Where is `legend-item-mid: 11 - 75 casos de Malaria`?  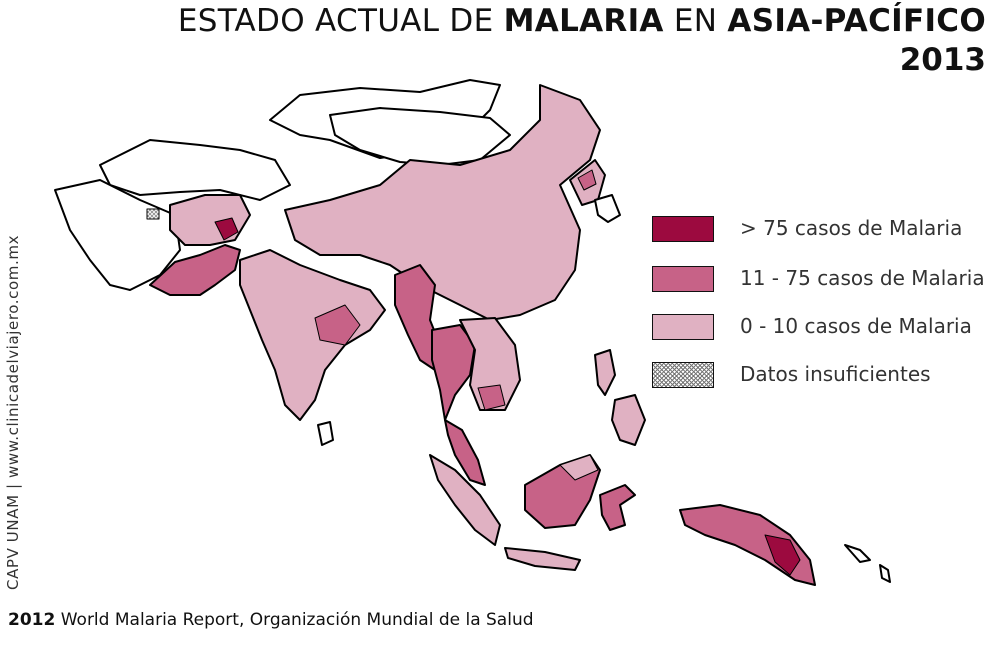 legend-item-mid: 11 - 75 casos de Malaria is located at coordinates (822, 279).